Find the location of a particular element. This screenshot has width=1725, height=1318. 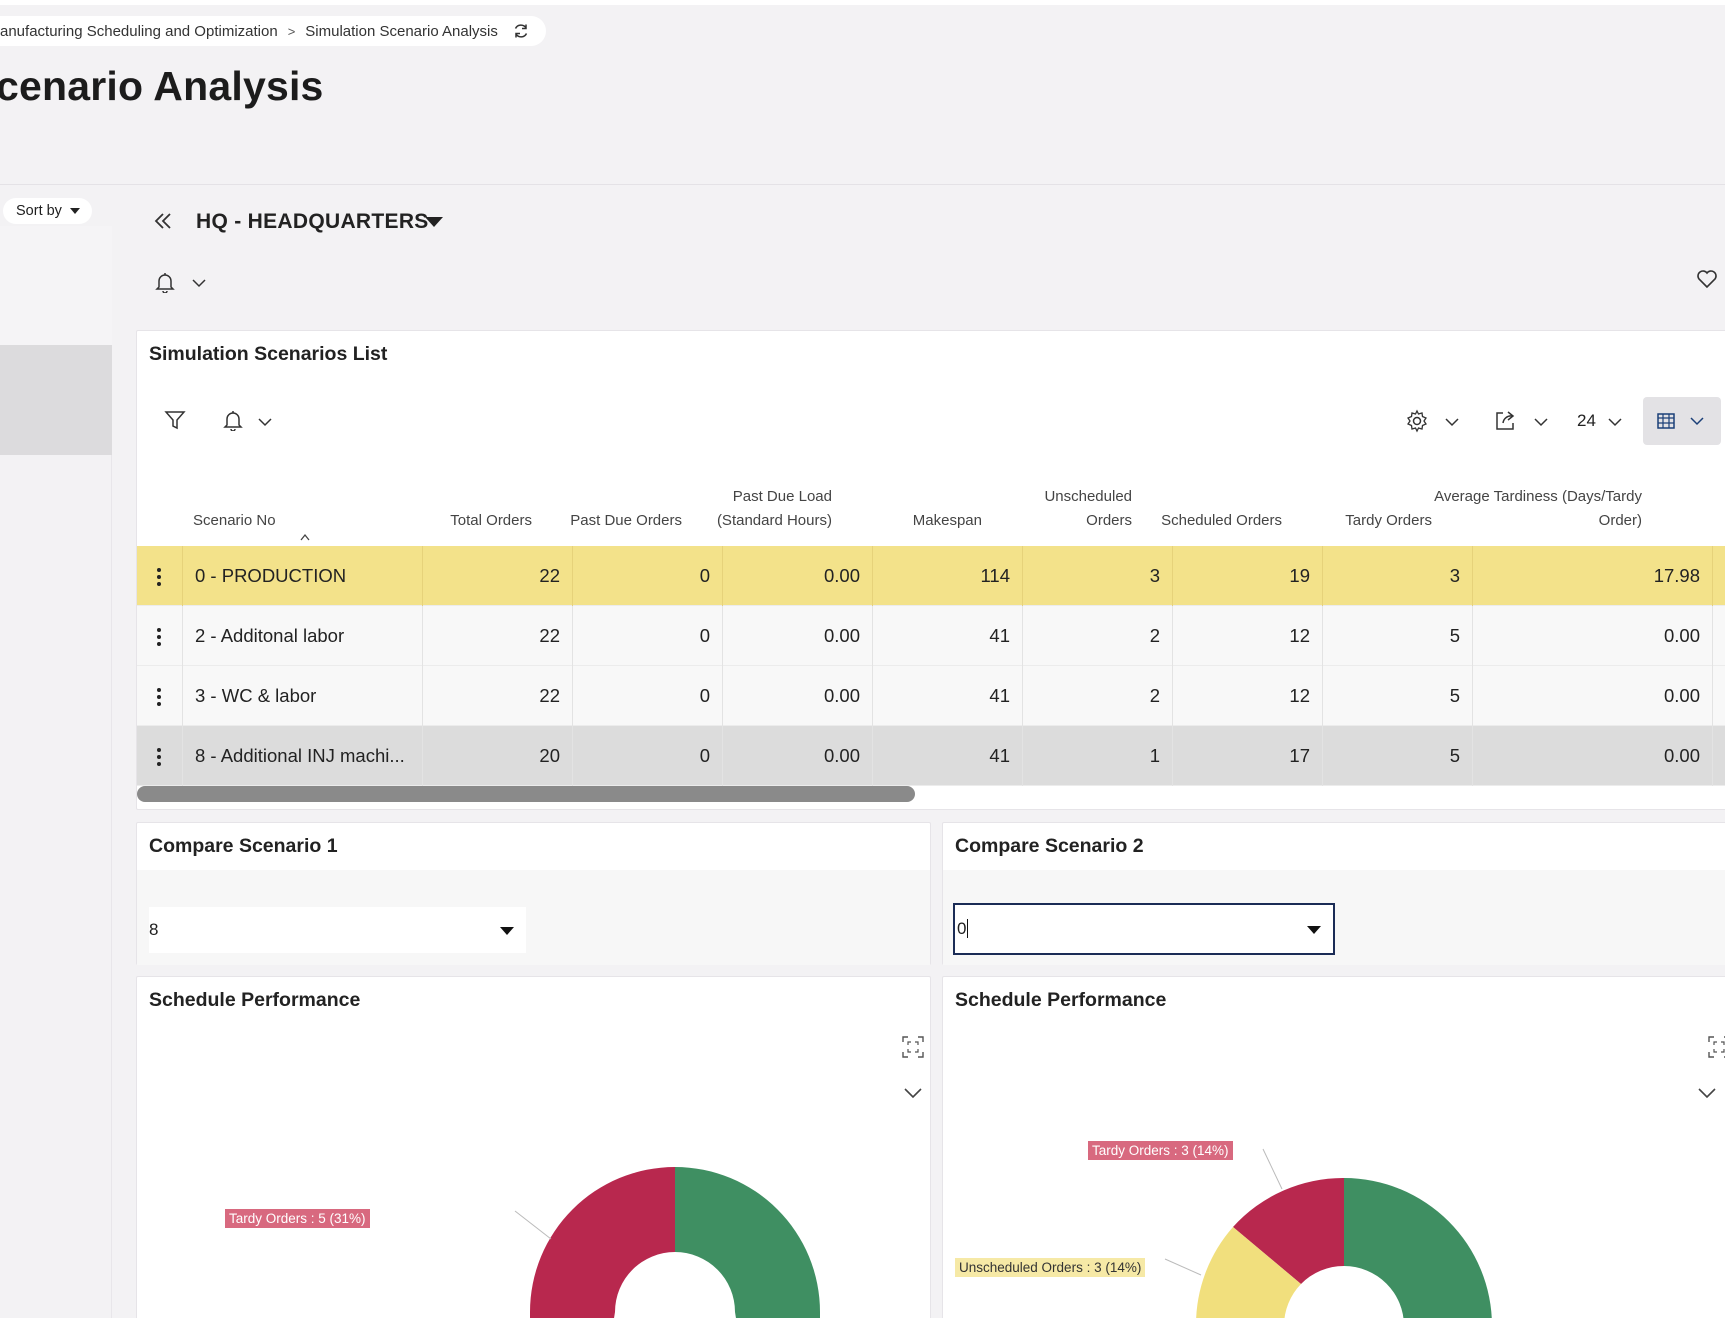

rows-per-page: 24 is located at coordinates (1586, 420).